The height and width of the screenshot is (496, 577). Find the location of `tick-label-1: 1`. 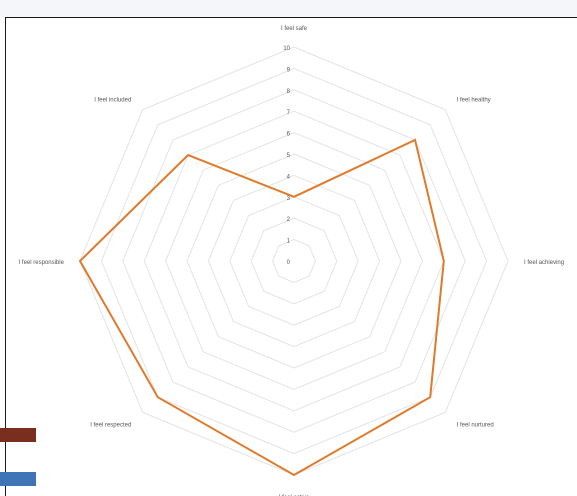

tick-label-1: 1 is located at coordinates (289, 242).